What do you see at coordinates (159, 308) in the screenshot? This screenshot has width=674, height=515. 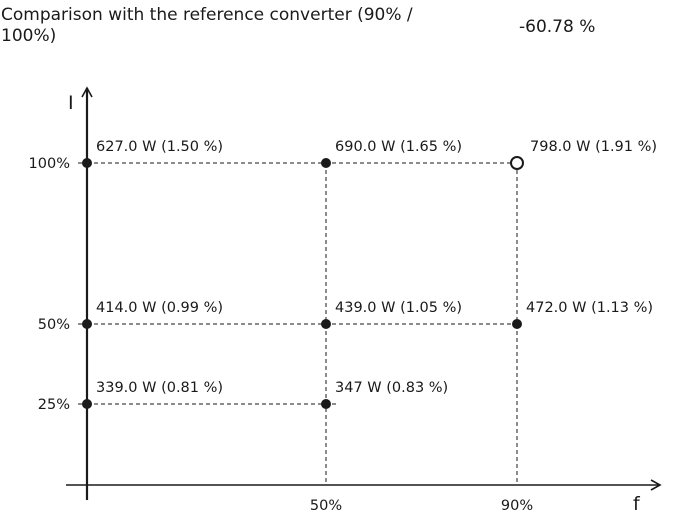 I see `point-label: 414.0 W (0.99 %)` at bounding box center [159, 308].